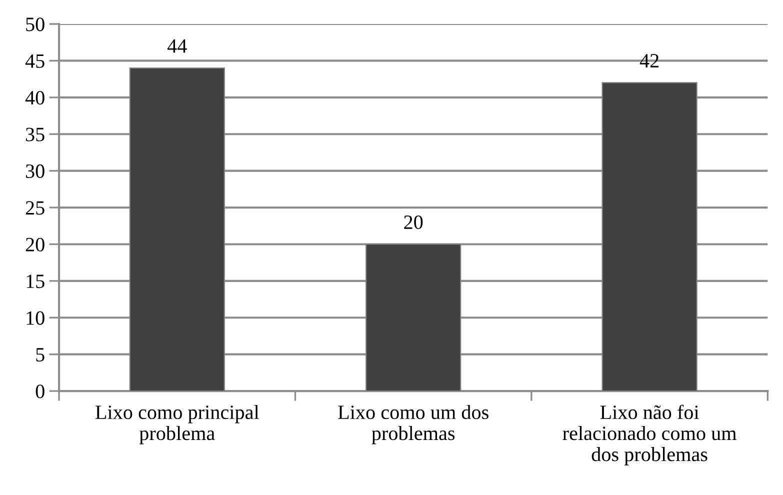 This screenshot has width=783, height=495. I want to click on y-tick-label: 15, so click(35, 281).